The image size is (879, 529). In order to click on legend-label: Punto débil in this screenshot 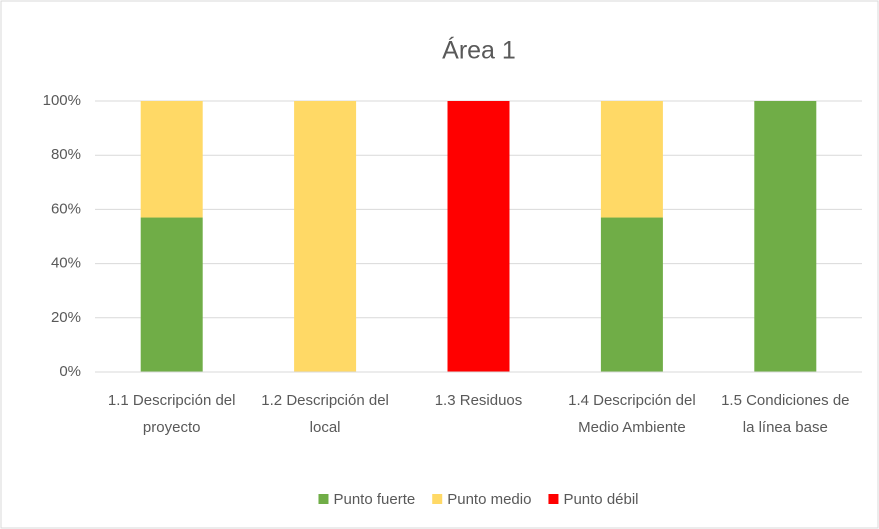, I will do `click(600, 499)`.